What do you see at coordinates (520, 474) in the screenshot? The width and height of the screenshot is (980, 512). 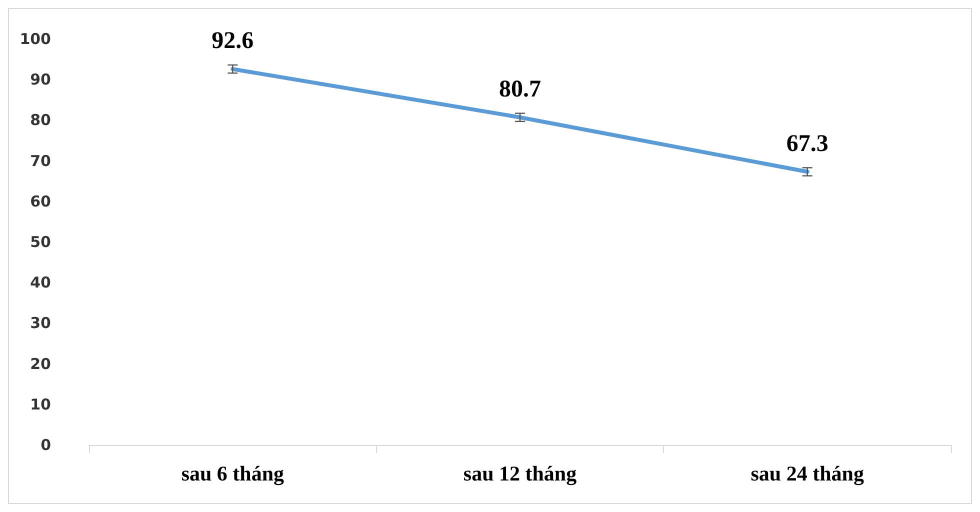 I see `x-tick-label: sau 12 tháng` at bounding box center [520, 474].